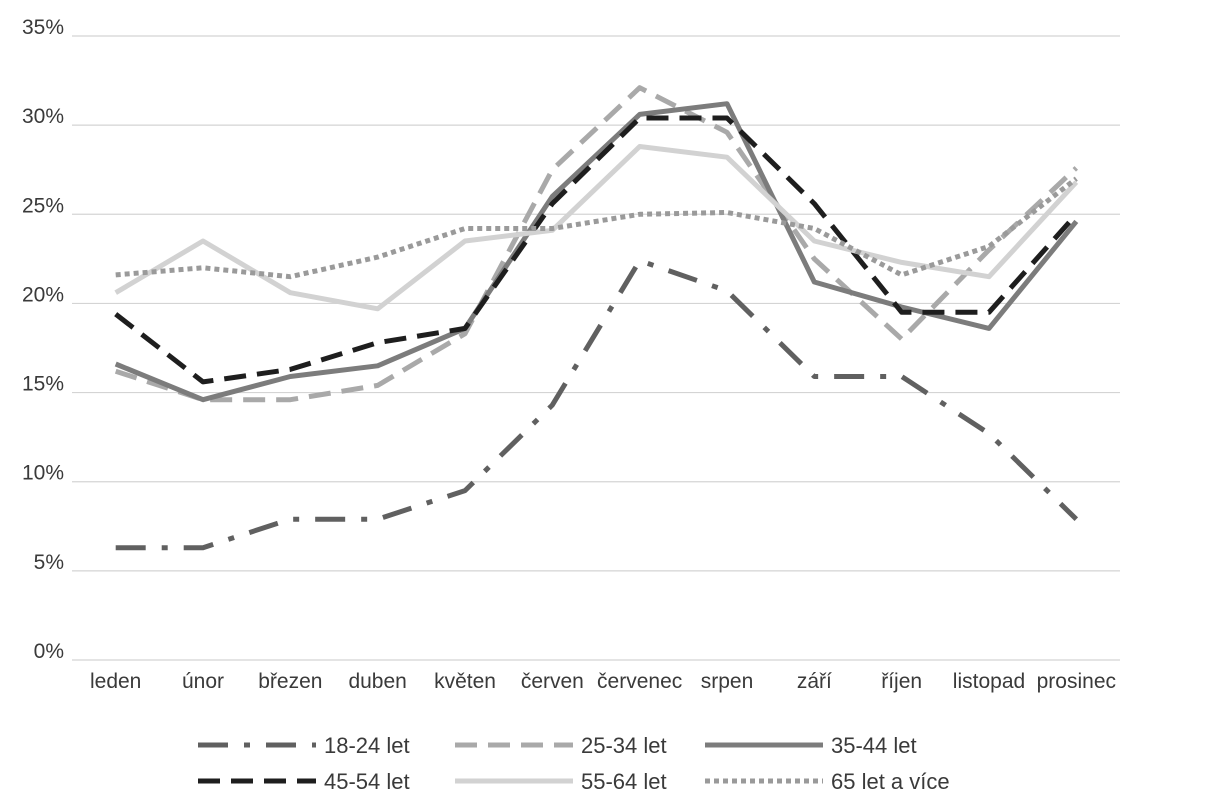 The image size is (1206, 800). What do you see at coordinates (290, 681) in the screenshot?
I see `x-tick-label: březen` at bounding box center [290, 681].